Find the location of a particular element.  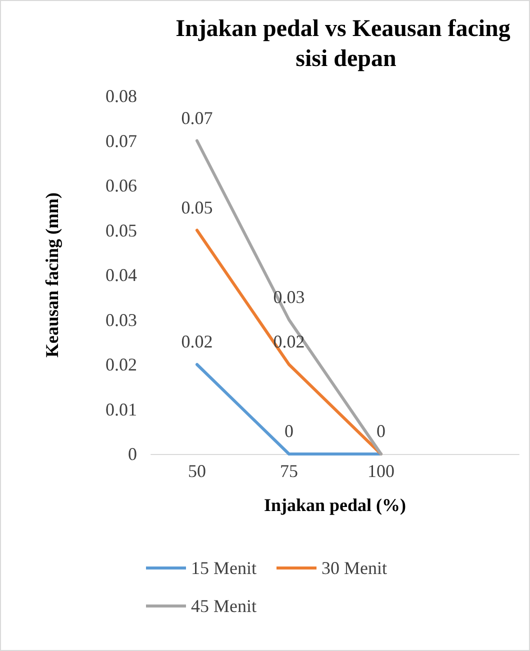

y-tick-label: 0.03 is located at coordinates (121, 320).